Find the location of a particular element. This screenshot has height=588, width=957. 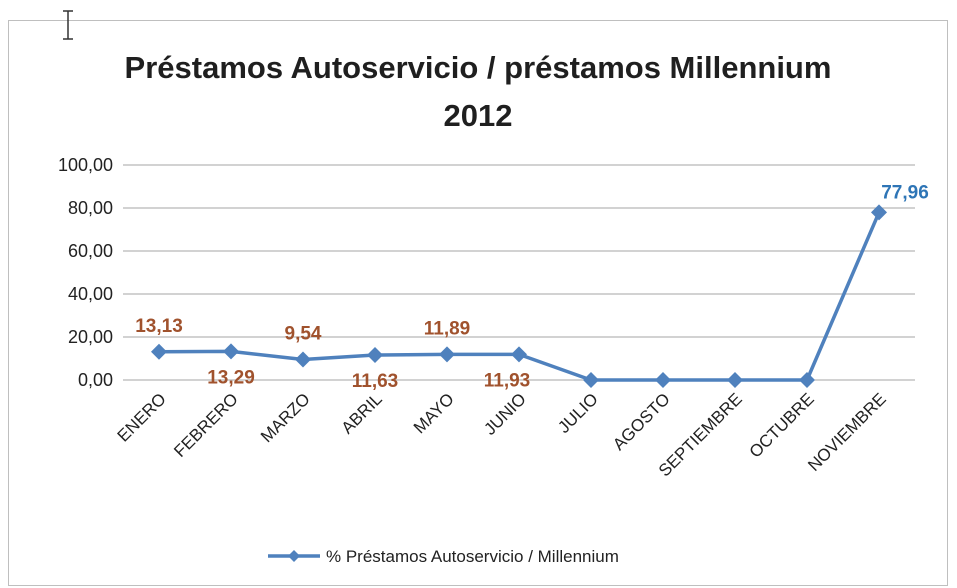

x-tick-label: AGOSTO is located at coordinates (641, 421).